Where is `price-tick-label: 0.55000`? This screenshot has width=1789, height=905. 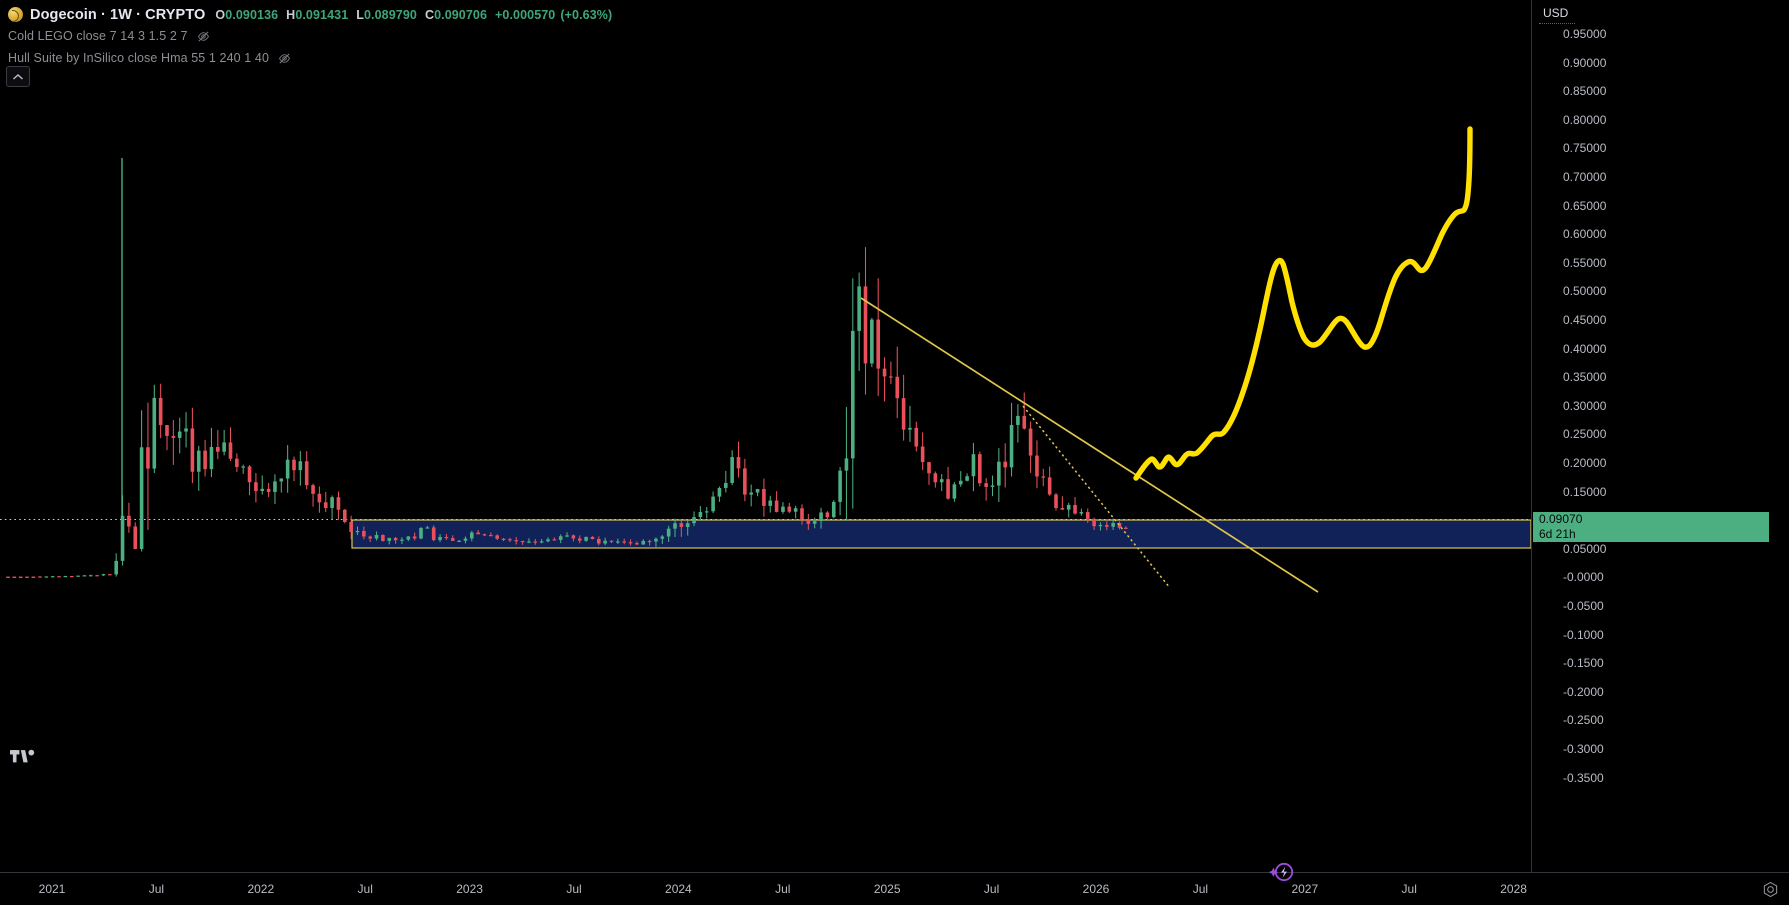 price-tick-label: 0.55000 is located at coordinates (1585, 262).